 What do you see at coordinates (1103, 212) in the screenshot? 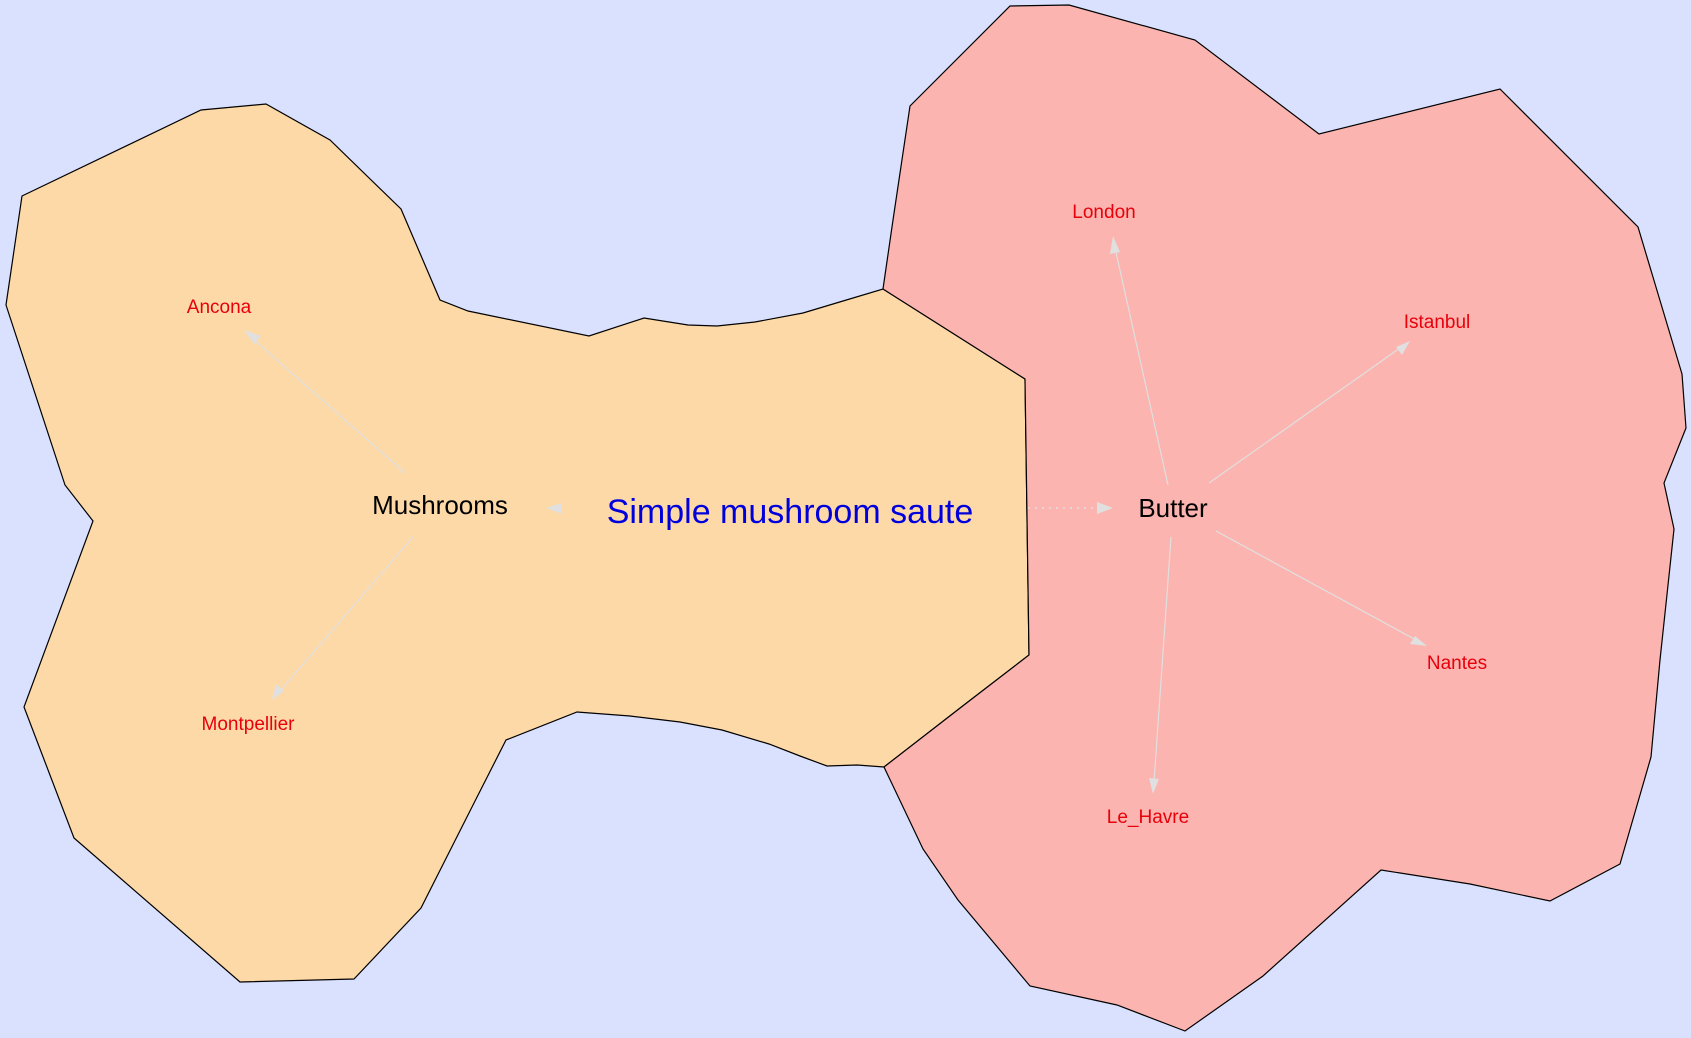
I see `city-label-london: London` at bounding box center [1103, 212].